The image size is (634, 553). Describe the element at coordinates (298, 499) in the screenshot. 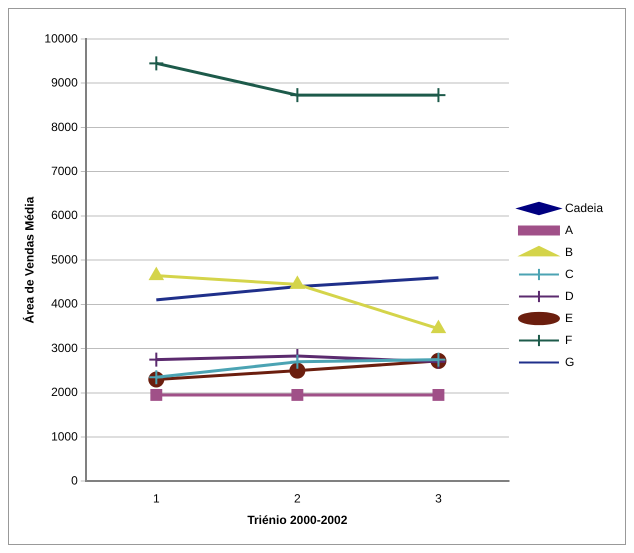

I see `x-tick-label: 2` at that location.